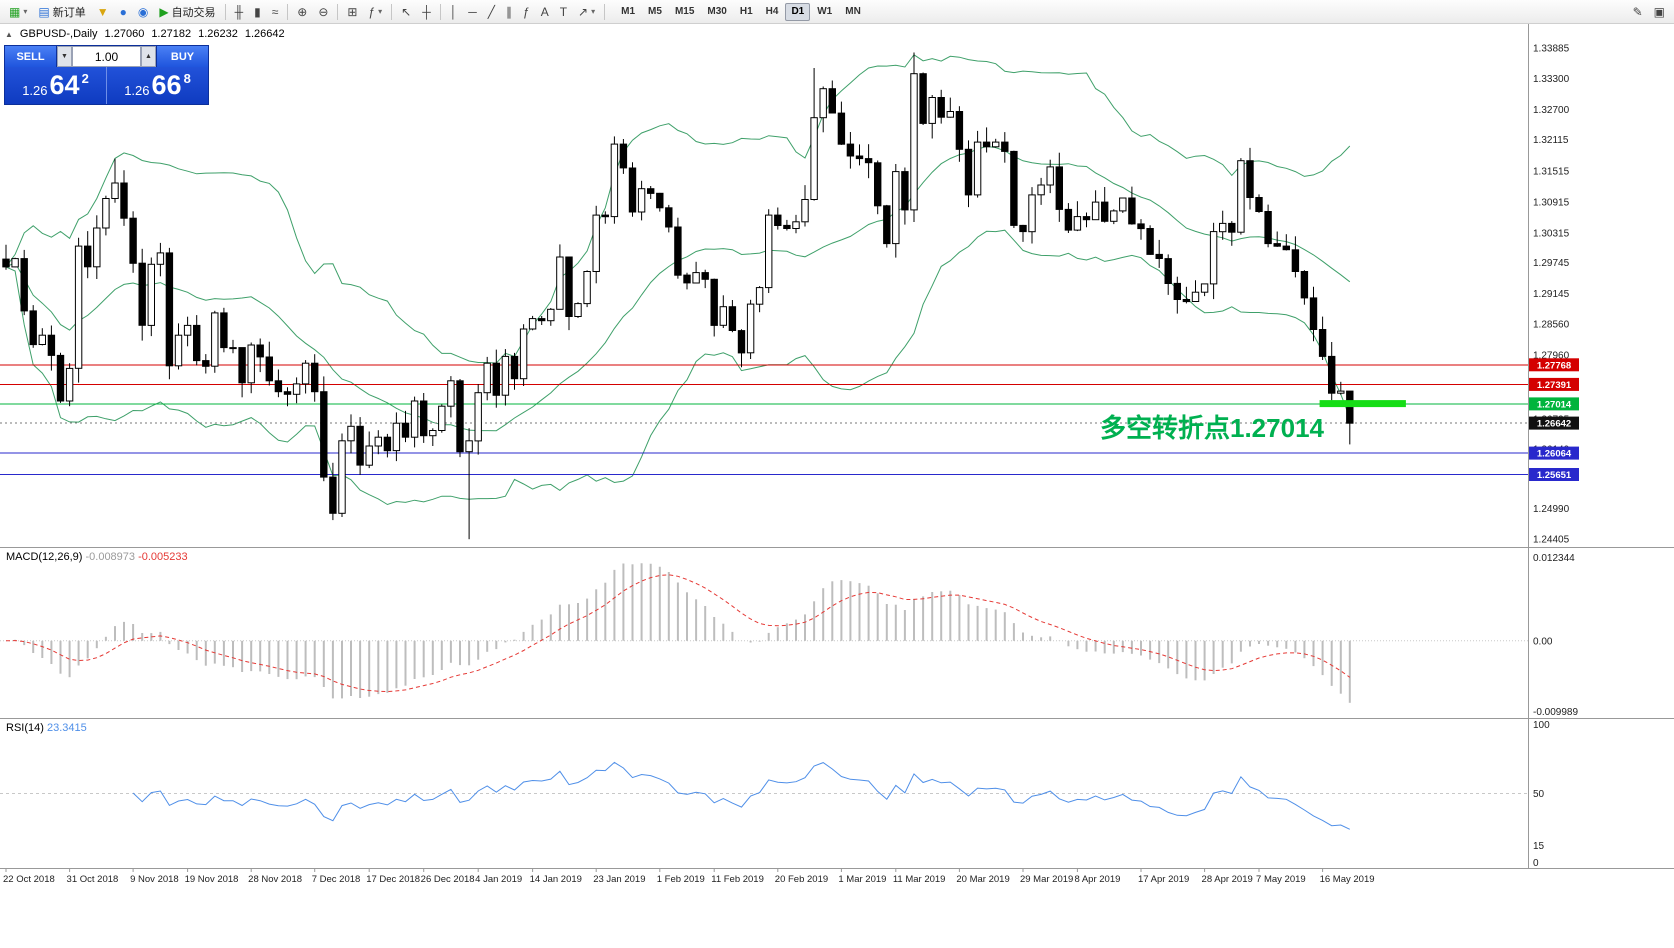 The height and width of the screenshot is (948, 1674). What do you see at coordinates (982, 879) in the screenshot?
I see `svg-text: 20 Mar 2019` at bounding box center [982, 879].